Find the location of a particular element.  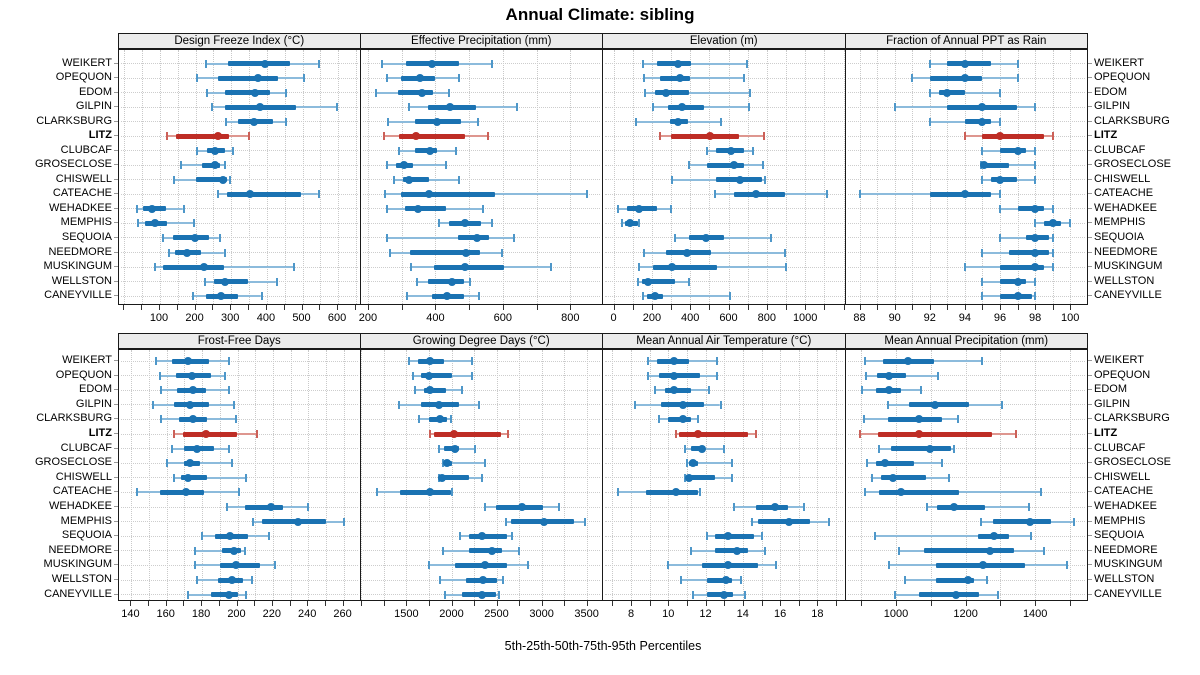

x-axis-tick-label: 400 is located at coordinates (690, 318).